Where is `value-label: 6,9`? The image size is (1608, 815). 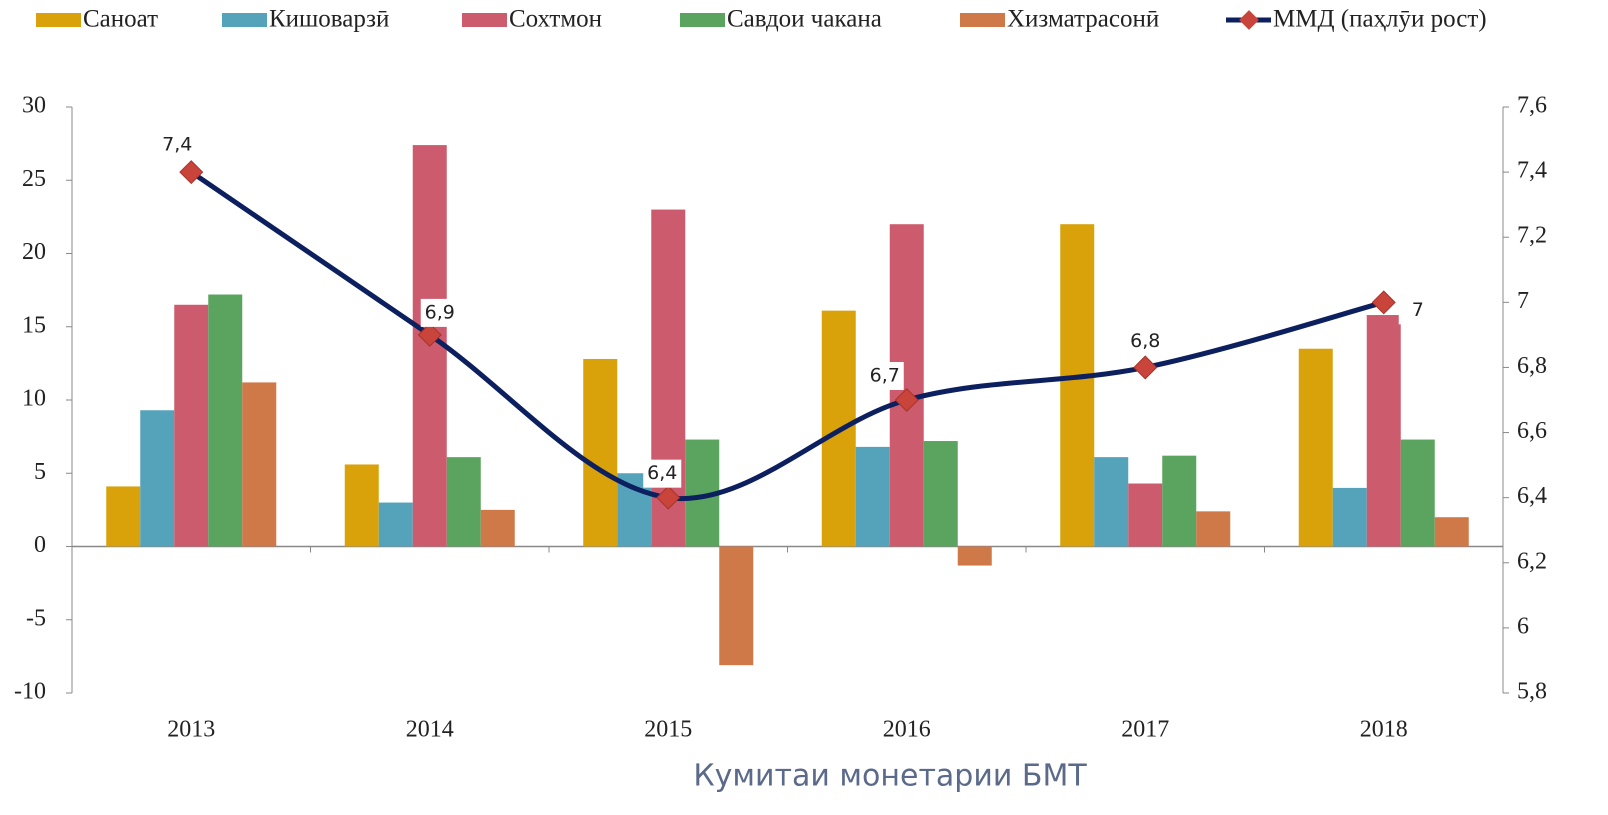 value-label: 6,9 is located at coordinates (440, 312).